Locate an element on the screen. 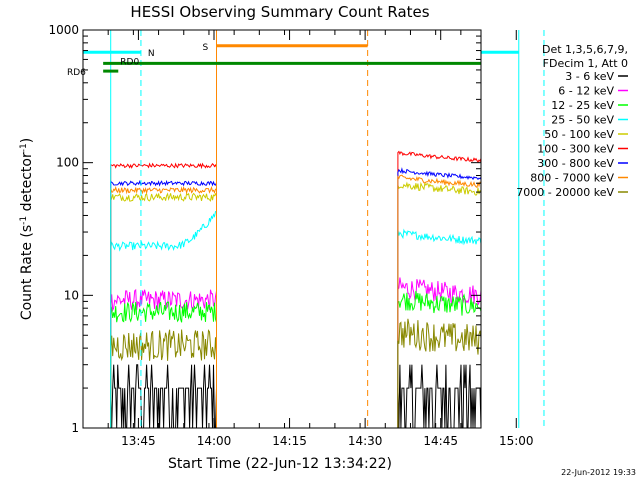 The width and height of the screenshot is (640, 480). flag-label: RD6 is located at coordinates (76, 73).